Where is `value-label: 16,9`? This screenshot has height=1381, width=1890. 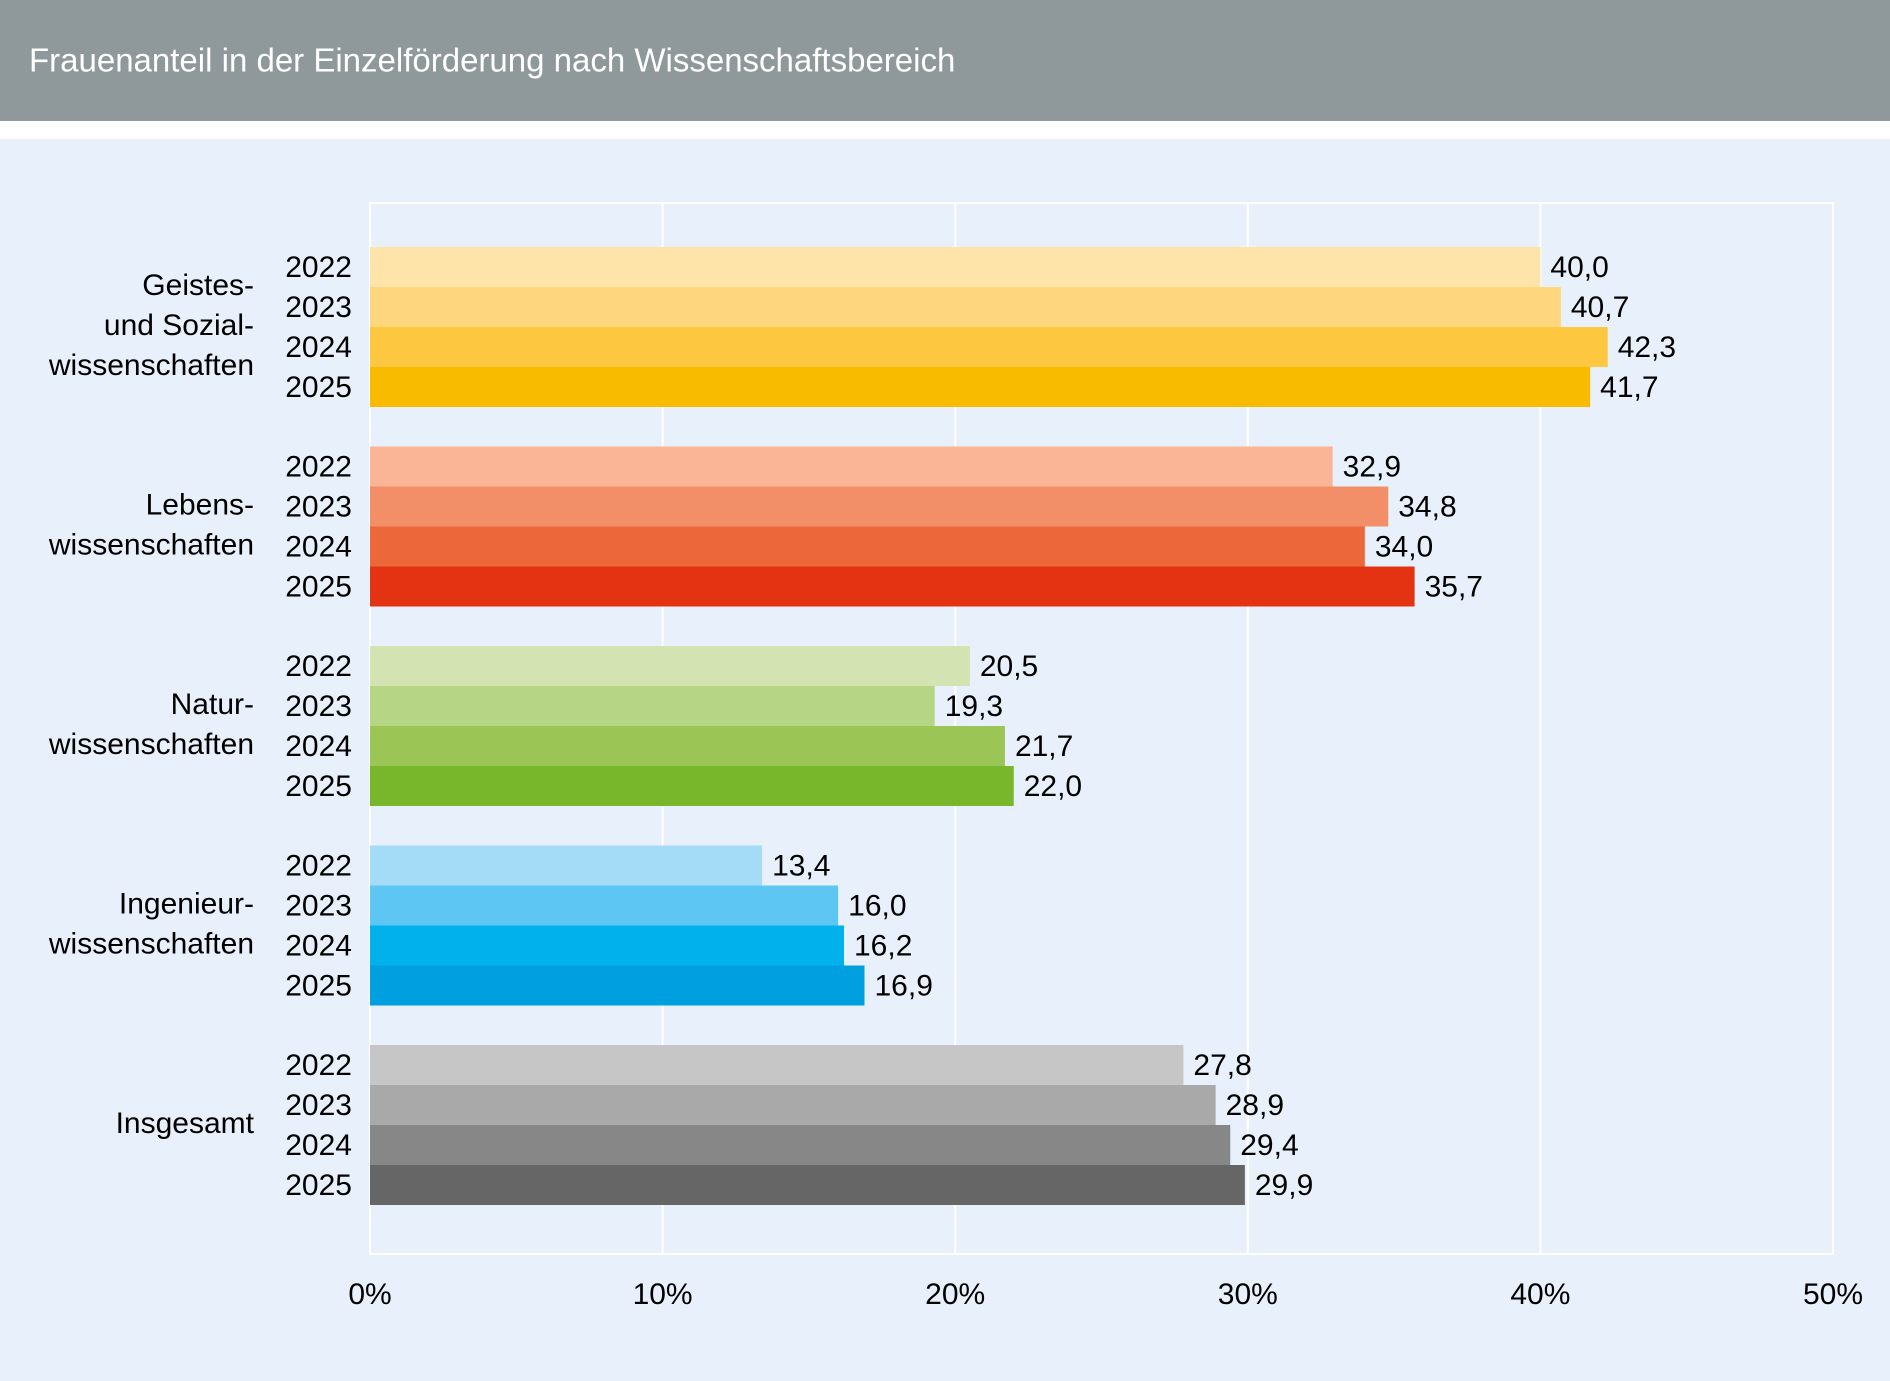 value-label: 16,9 is located at coordinates (903, 985).